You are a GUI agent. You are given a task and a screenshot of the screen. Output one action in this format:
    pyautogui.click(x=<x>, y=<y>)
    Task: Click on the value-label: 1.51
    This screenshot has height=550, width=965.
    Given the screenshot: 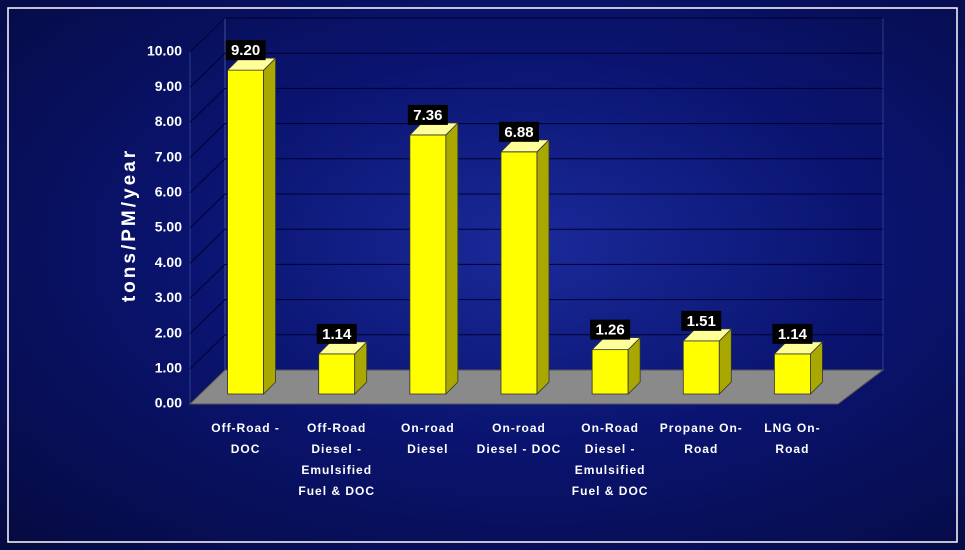 What is the action you would take?
    pyautogui.click(x=701, y=321)
    